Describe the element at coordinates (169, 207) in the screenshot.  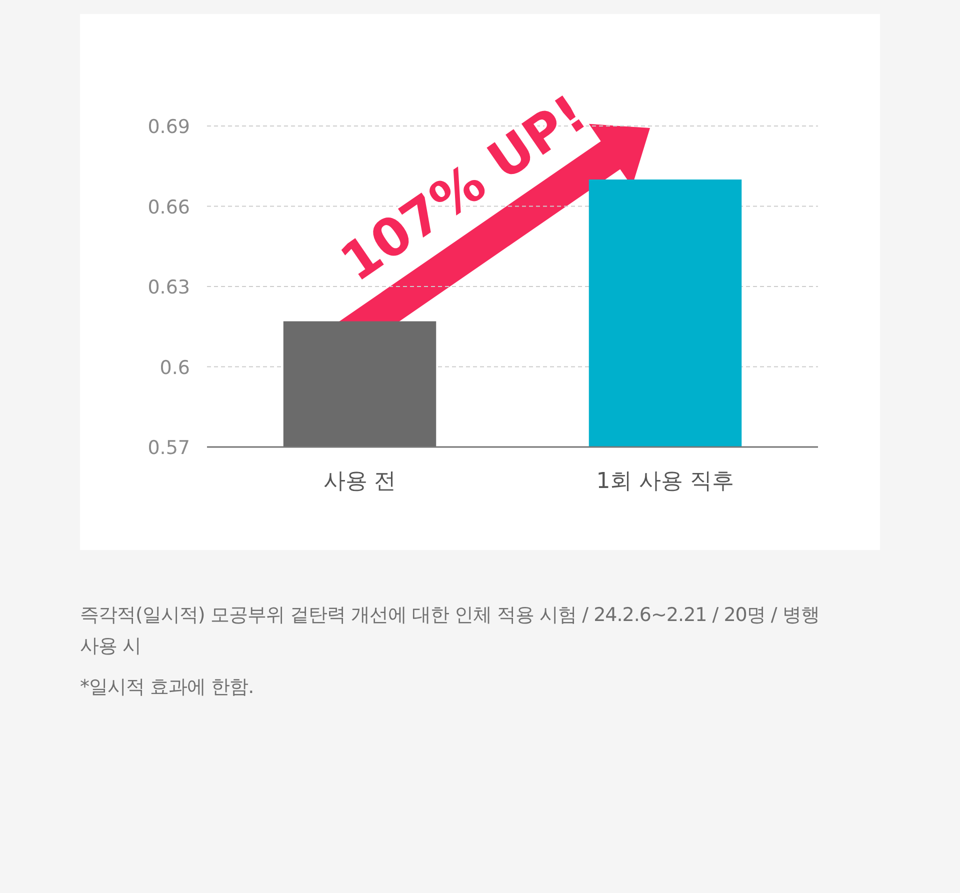
I see `y-tick-label: 0.66` at that location.